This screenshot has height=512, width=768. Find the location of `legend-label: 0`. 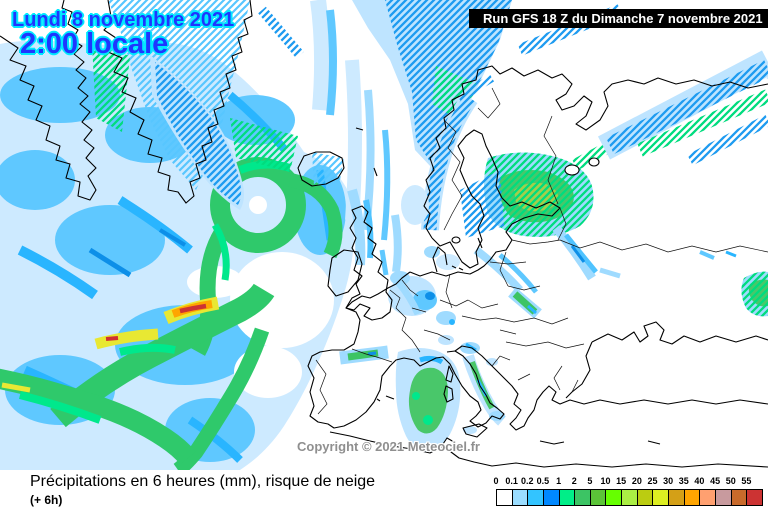

legend-label: 0 is located at coordinates (496, 481).